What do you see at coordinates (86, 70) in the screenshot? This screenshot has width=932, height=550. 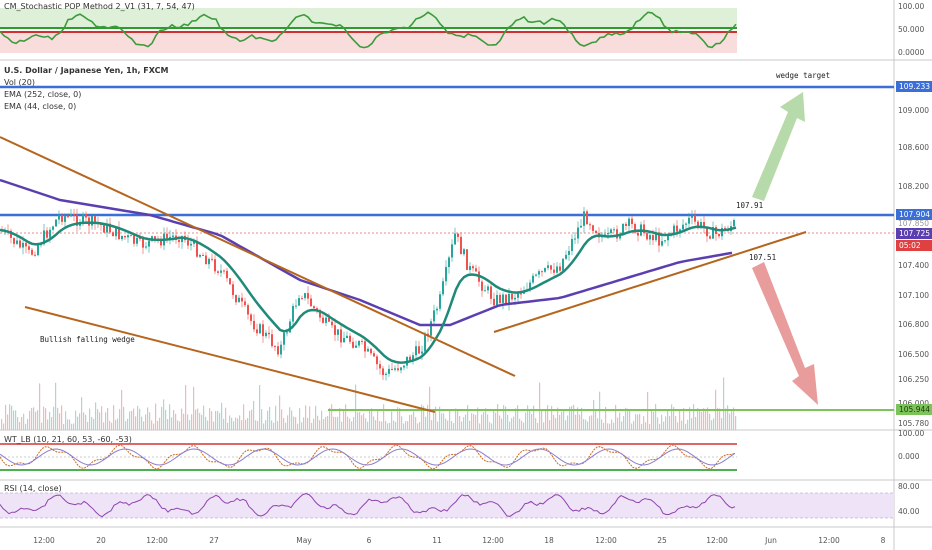 I see `symbol-title: U.S. Dollar / Japanese Yen, 1h, FXCM` at bounding box center [86, 70].